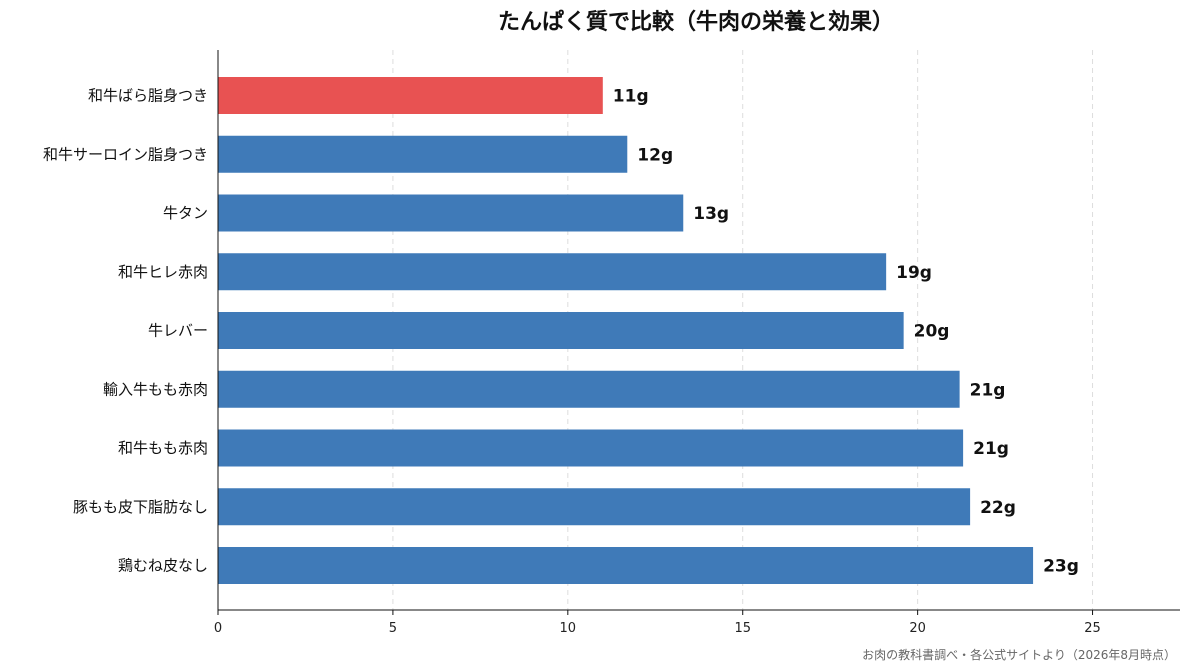 The width and height of the screenshot is (1193, 672). I want to click on category-label: 牛レバー, so click(178, 331).